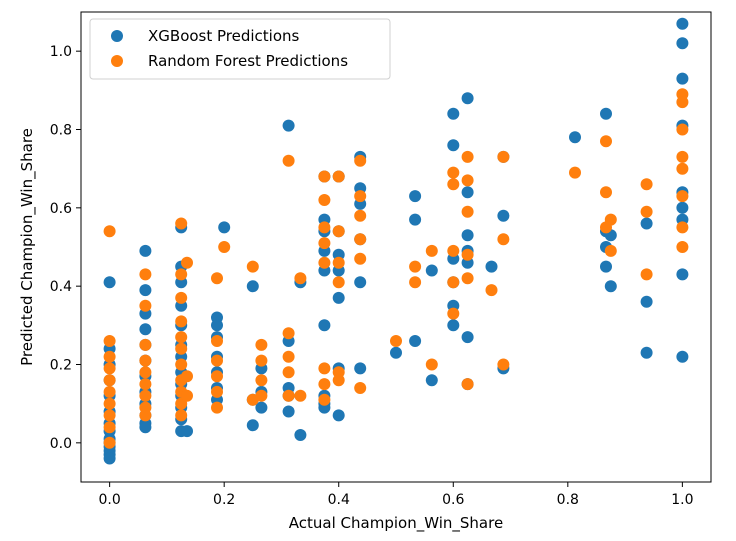 This screenshot has height=541, width=736. I want to click on x-axis-label: Actual Champion_Win_Share, so click(396, 523).